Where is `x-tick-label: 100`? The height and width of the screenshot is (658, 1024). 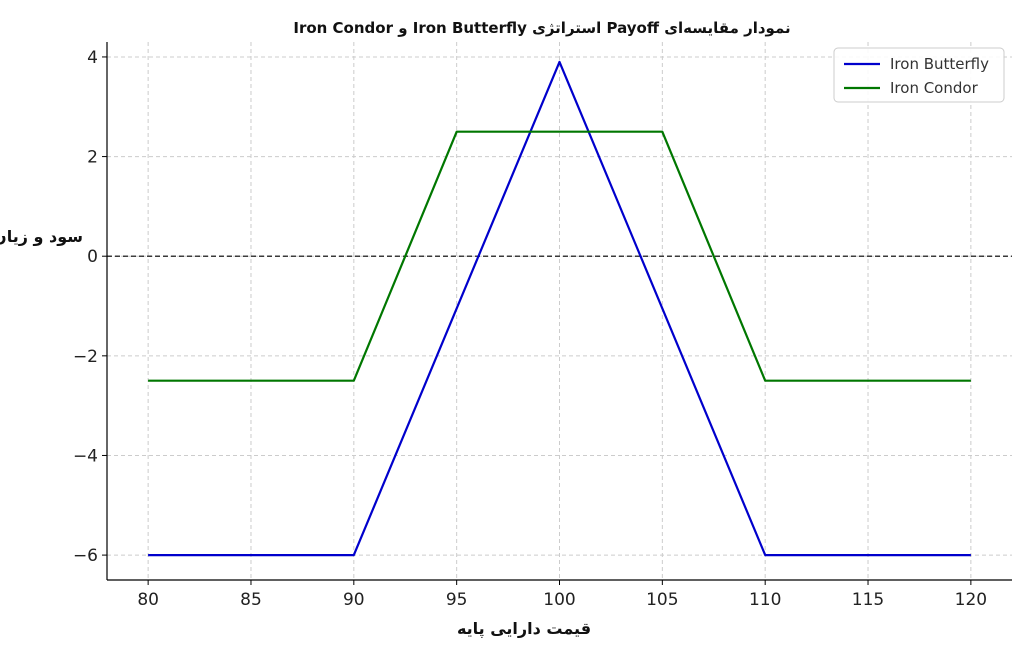 x-tick-label: 100 is located at coordinates (559, 600).